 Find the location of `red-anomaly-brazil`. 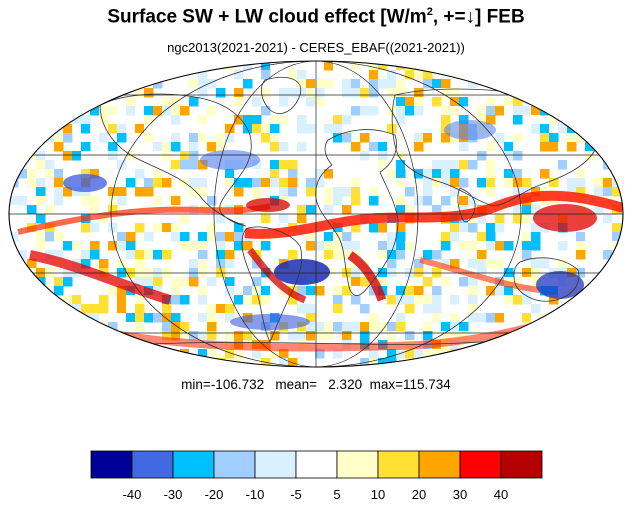

red-anomaly-brazil is located at coordinates (268, 205).